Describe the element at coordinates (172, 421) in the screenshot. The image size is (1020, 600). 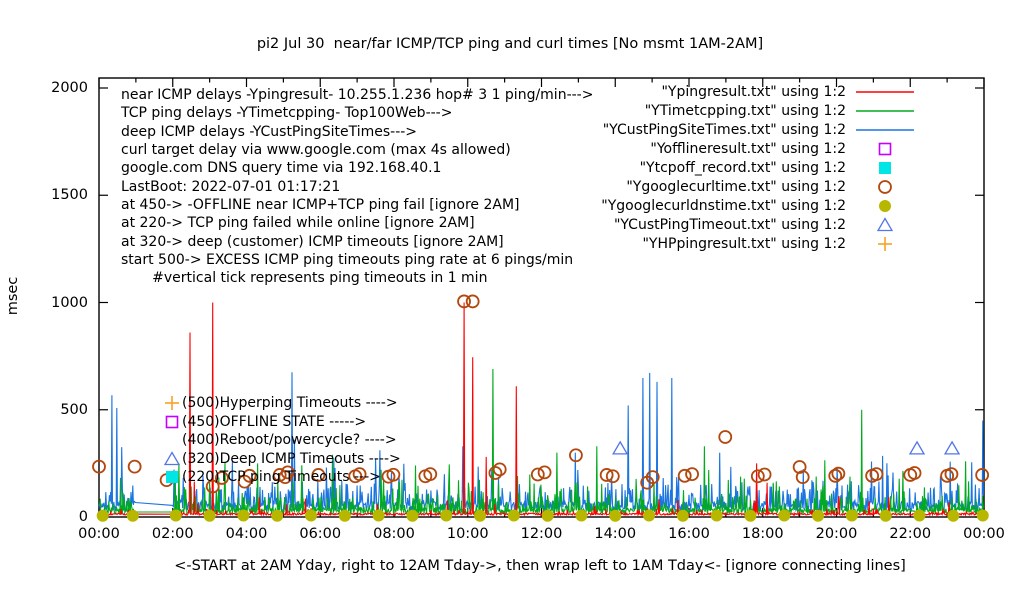
I see `annotation-marker-open-square-icon` at that location.